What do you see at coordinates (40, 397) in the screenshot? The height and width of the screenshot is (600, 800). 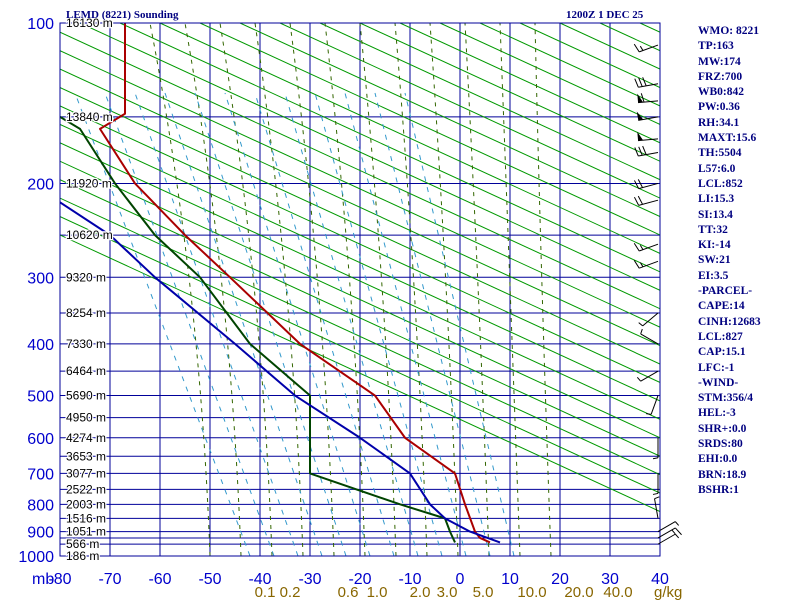 I see `pressure-tick-label: 500` at bounding box center [40, 397].